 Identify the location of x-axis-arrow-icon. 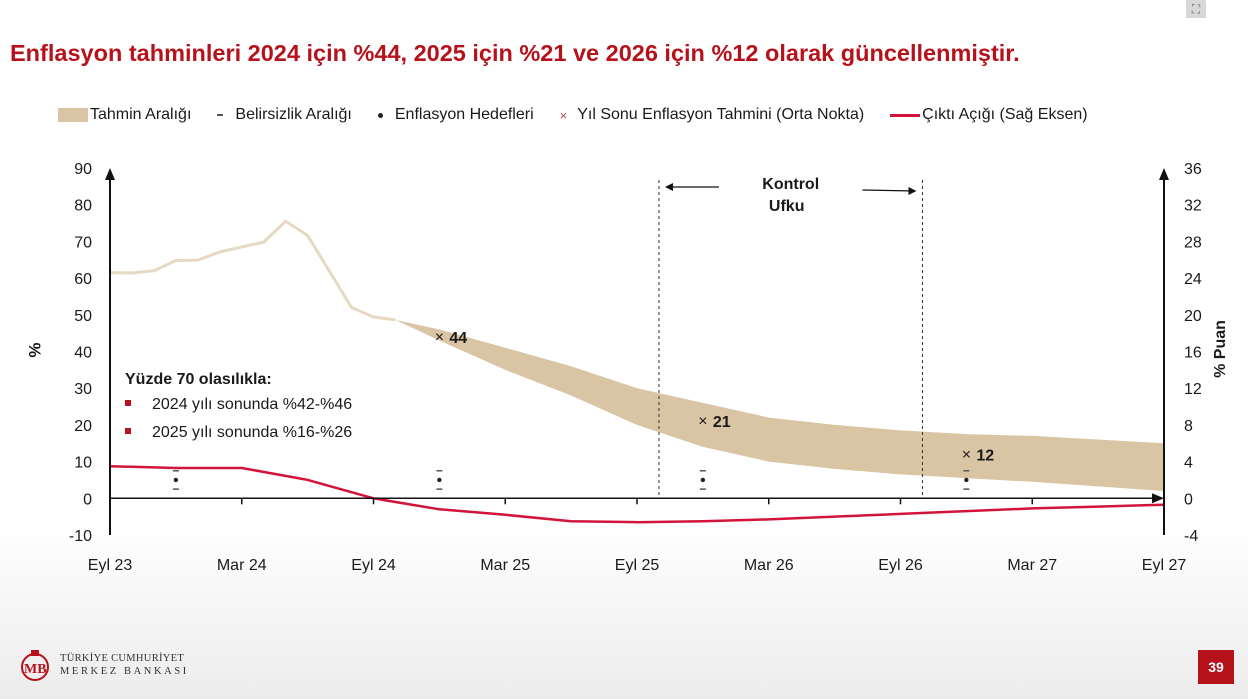
(1158, 498).